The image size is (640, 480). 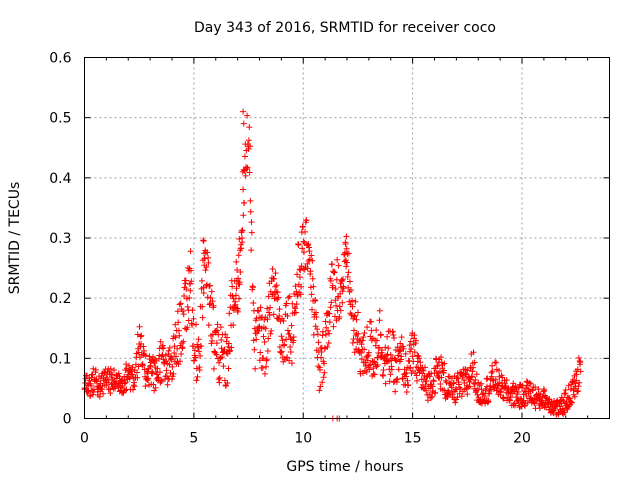 I want to click on y-tick-label: 0.5, so click(x=60, y=119).